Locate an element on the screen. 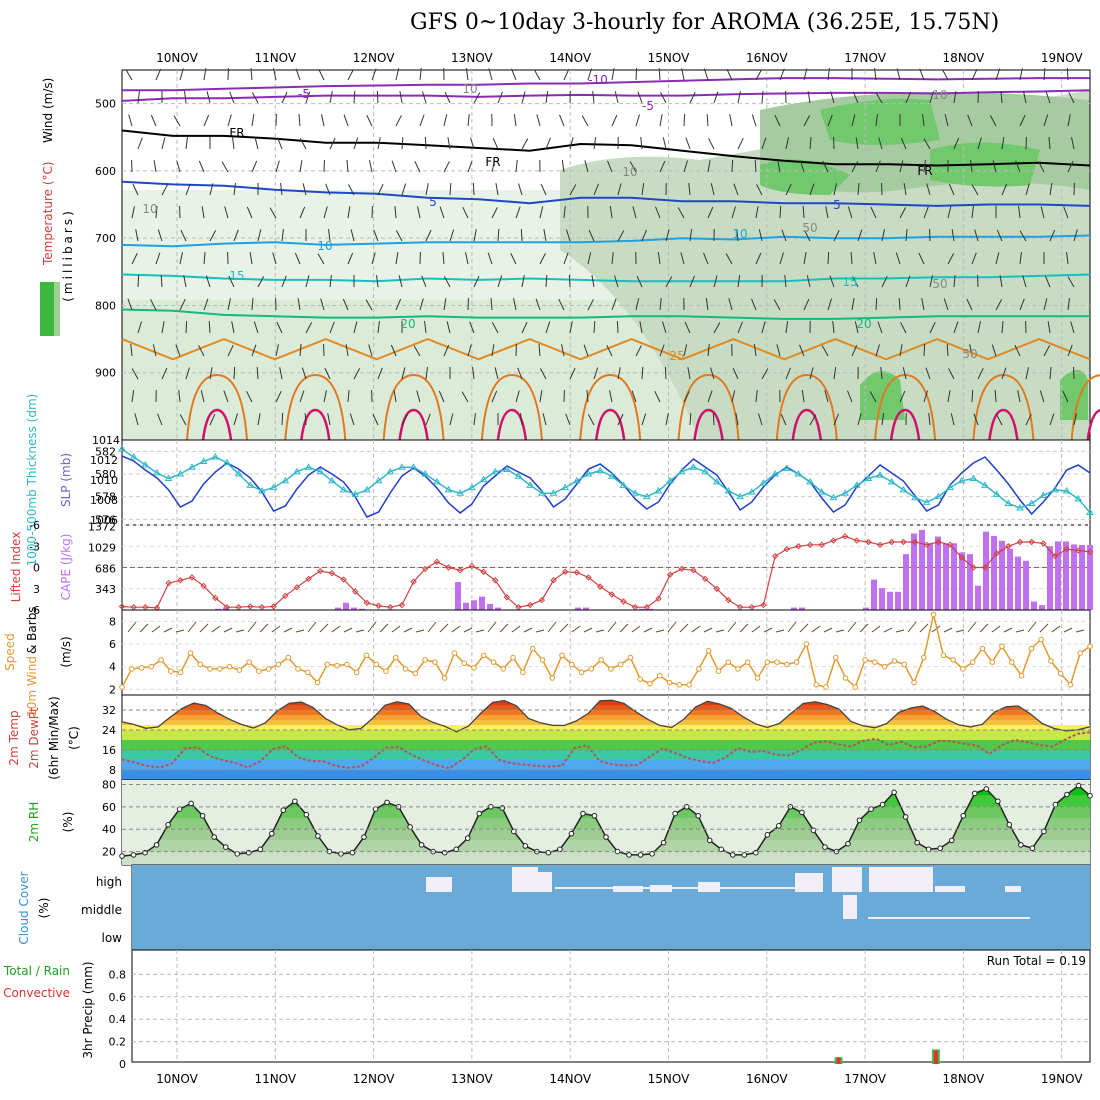  precip-tick: 0.8 is located at coordinates (118, 974).